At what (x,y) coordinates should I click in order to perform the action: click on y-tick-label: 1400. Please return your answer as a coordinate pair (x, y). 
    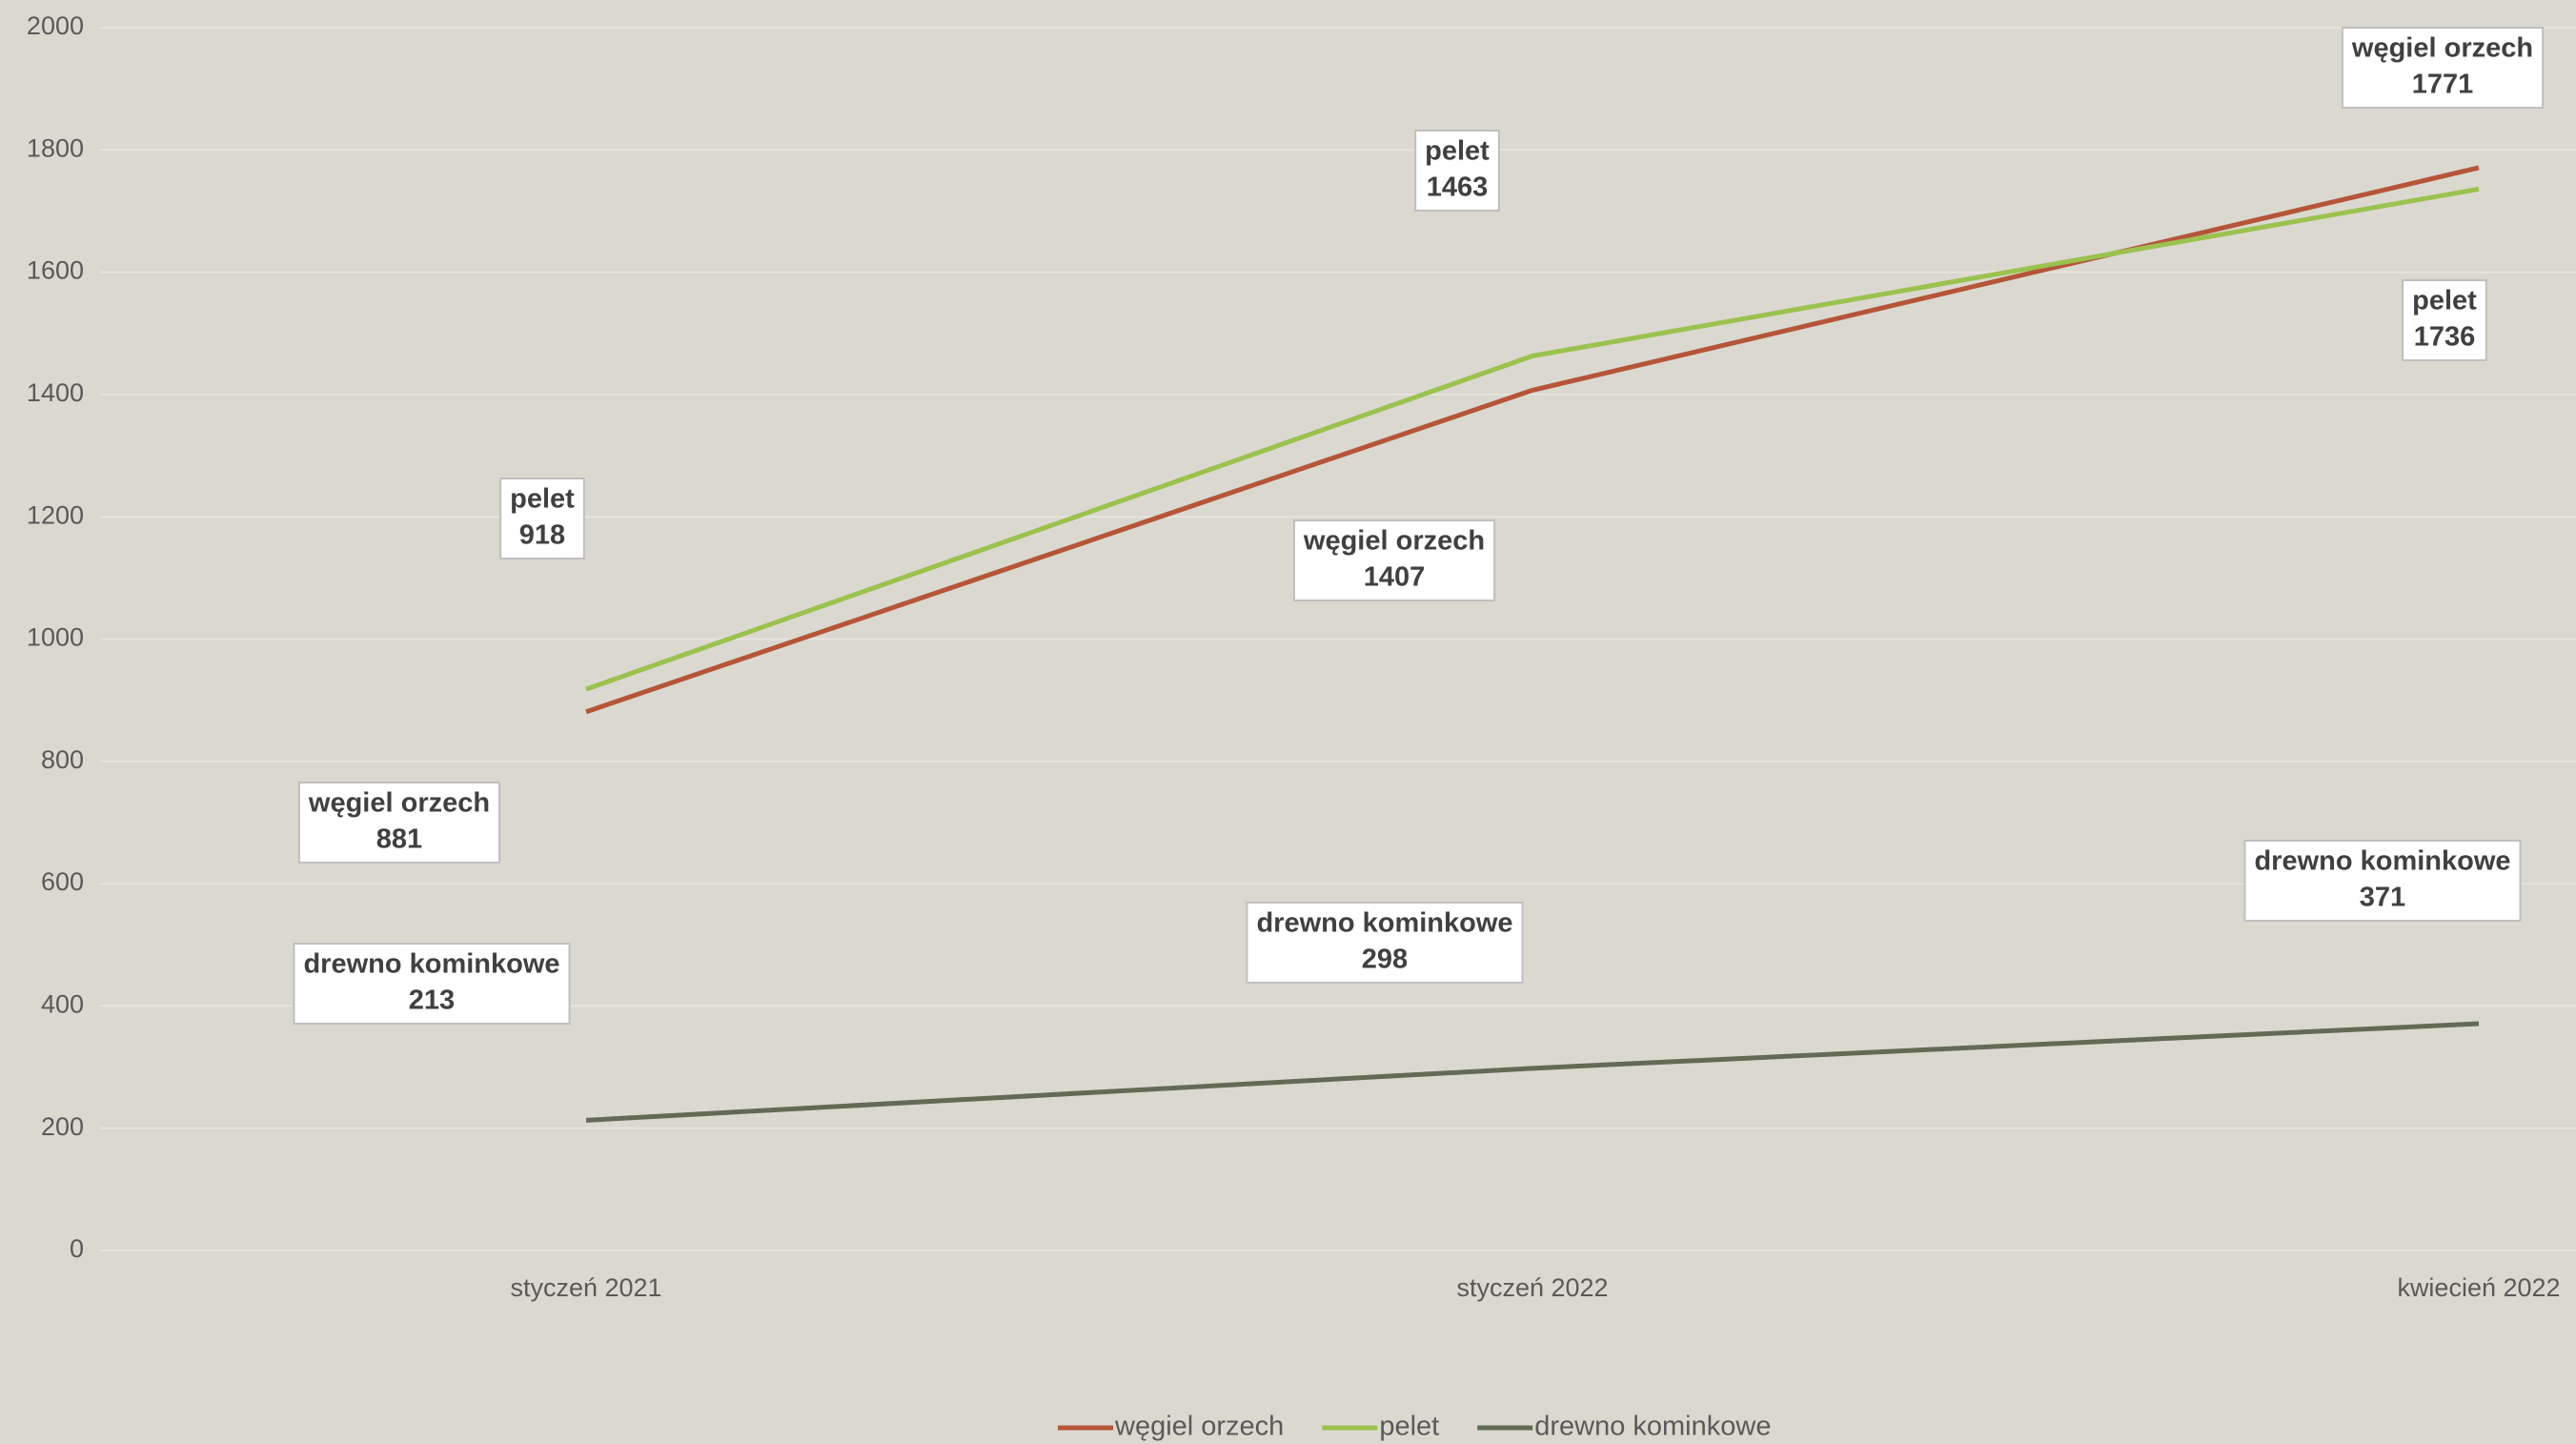
    Looking at the image, I should click on (55, 393).